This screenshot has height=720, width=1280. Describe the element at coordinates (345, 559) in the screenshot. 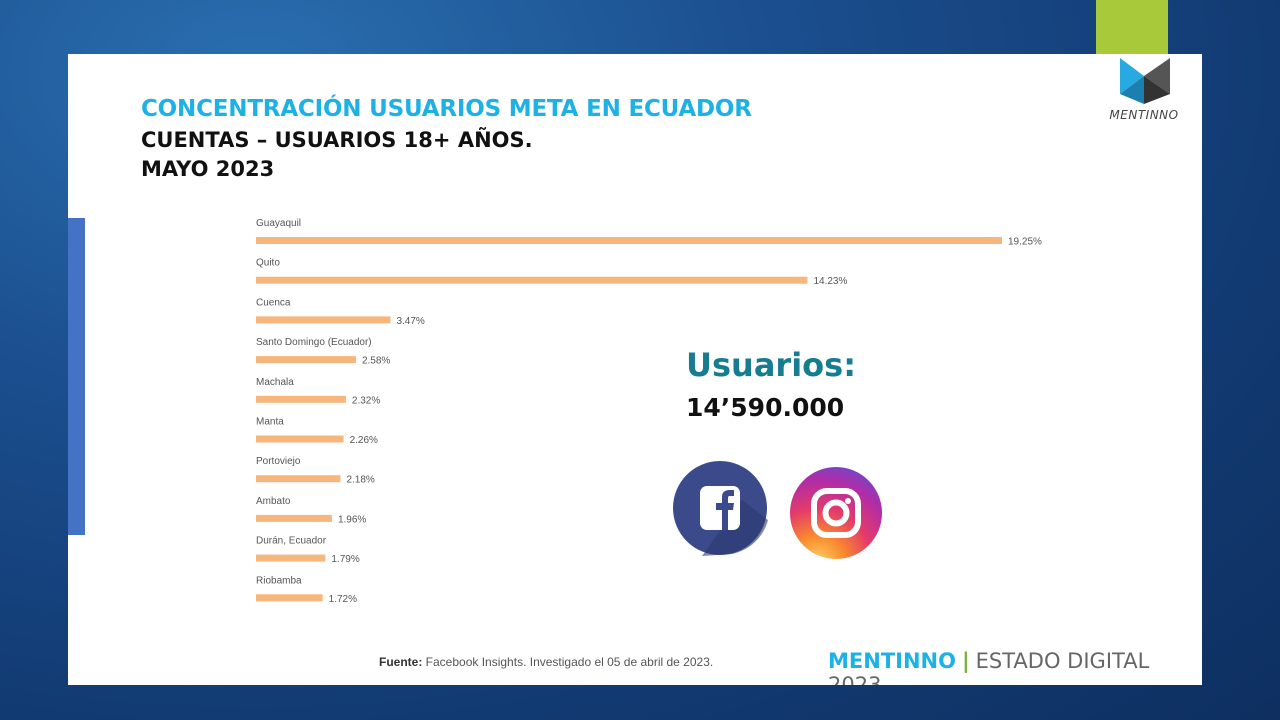

I see `value-label: 1.79%` at that location.